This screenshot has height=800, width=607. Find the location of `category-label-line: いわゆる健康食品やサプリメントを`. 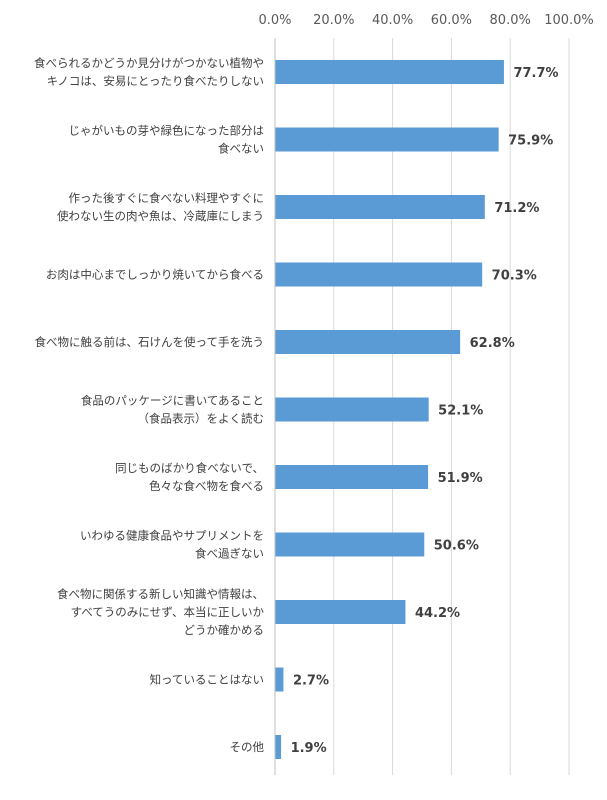

category-label-line: いわゆる健康食品やサプリメントを is located at coordinates (172, 536).